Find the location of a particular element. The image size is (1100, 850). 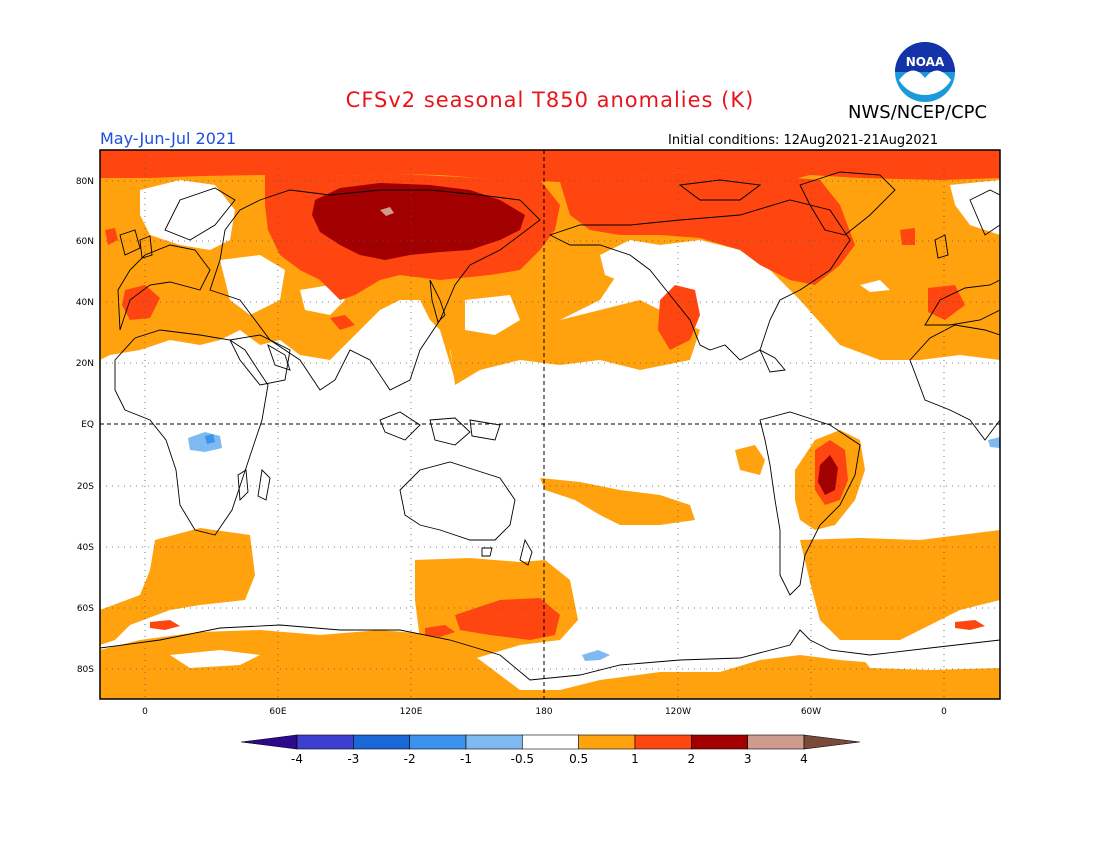

colorbar-tick-label: -1 is located at coordinates (466, 759).